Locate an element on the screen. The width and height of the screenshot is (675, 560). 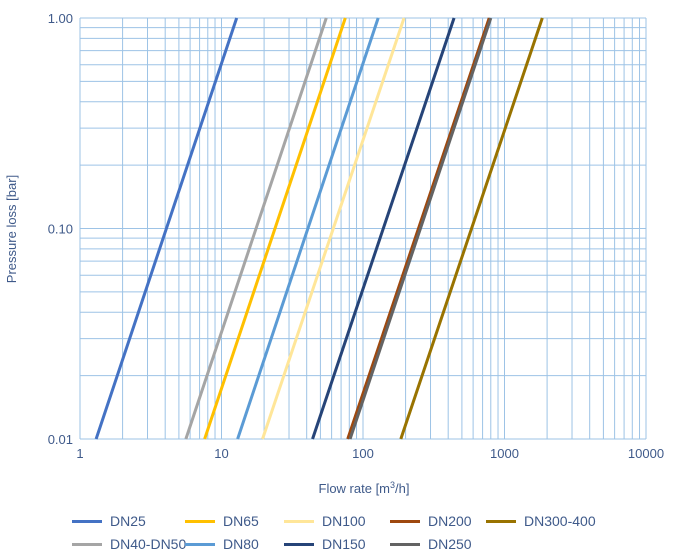
legend-label: DN200 is located at coordinates (450, 521).